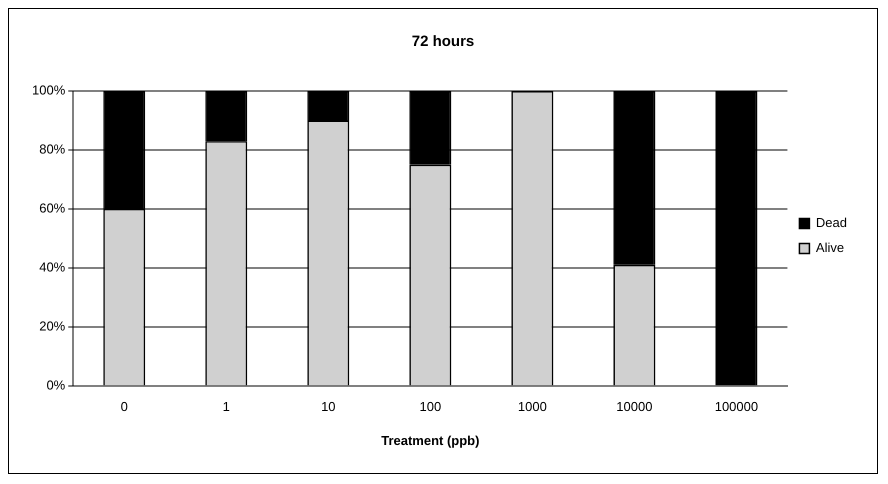 Image resolution: width=888 pixels, height=484 pixels. What do you see at coordinates (49, 90) in the screenshot?
I see `y-tick-label: 100%` at bounding box center [49, 90].